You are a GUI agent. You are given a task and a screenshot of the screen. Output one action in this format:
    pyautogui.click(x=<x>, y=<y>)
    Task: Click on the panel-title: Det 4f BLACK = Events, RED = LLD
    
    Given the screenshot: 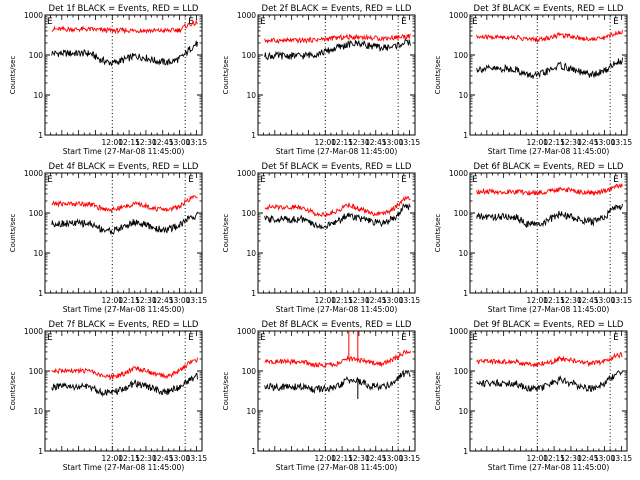 What is the action you would take?
    pyautogui.click(x=124, y=167)
    